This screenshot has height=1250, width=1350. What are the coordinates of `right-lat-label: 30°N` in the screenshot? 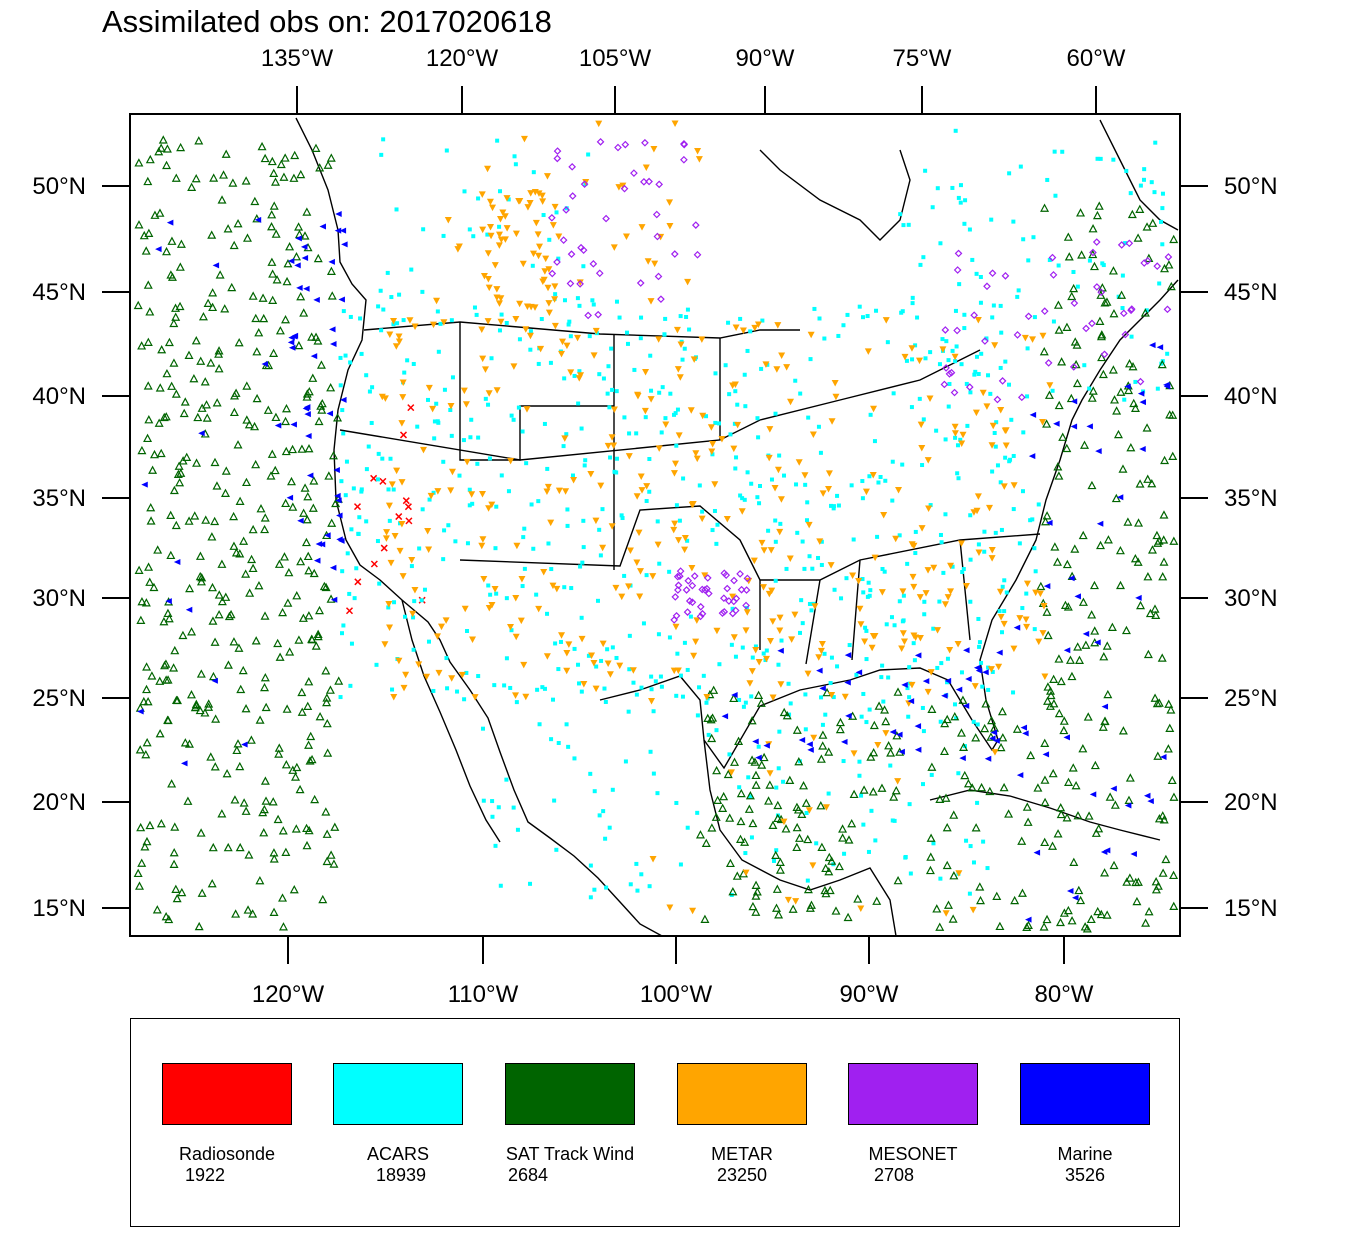 It's located at (1251, 598).